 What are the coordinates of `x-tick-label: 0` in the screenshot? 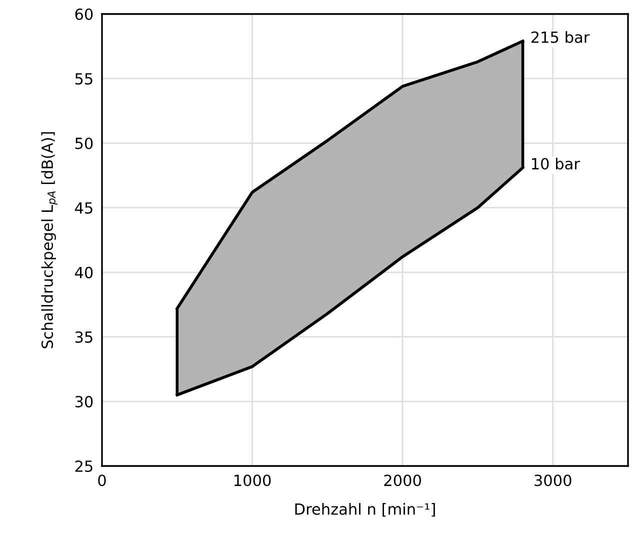 It's located at (102, 480).